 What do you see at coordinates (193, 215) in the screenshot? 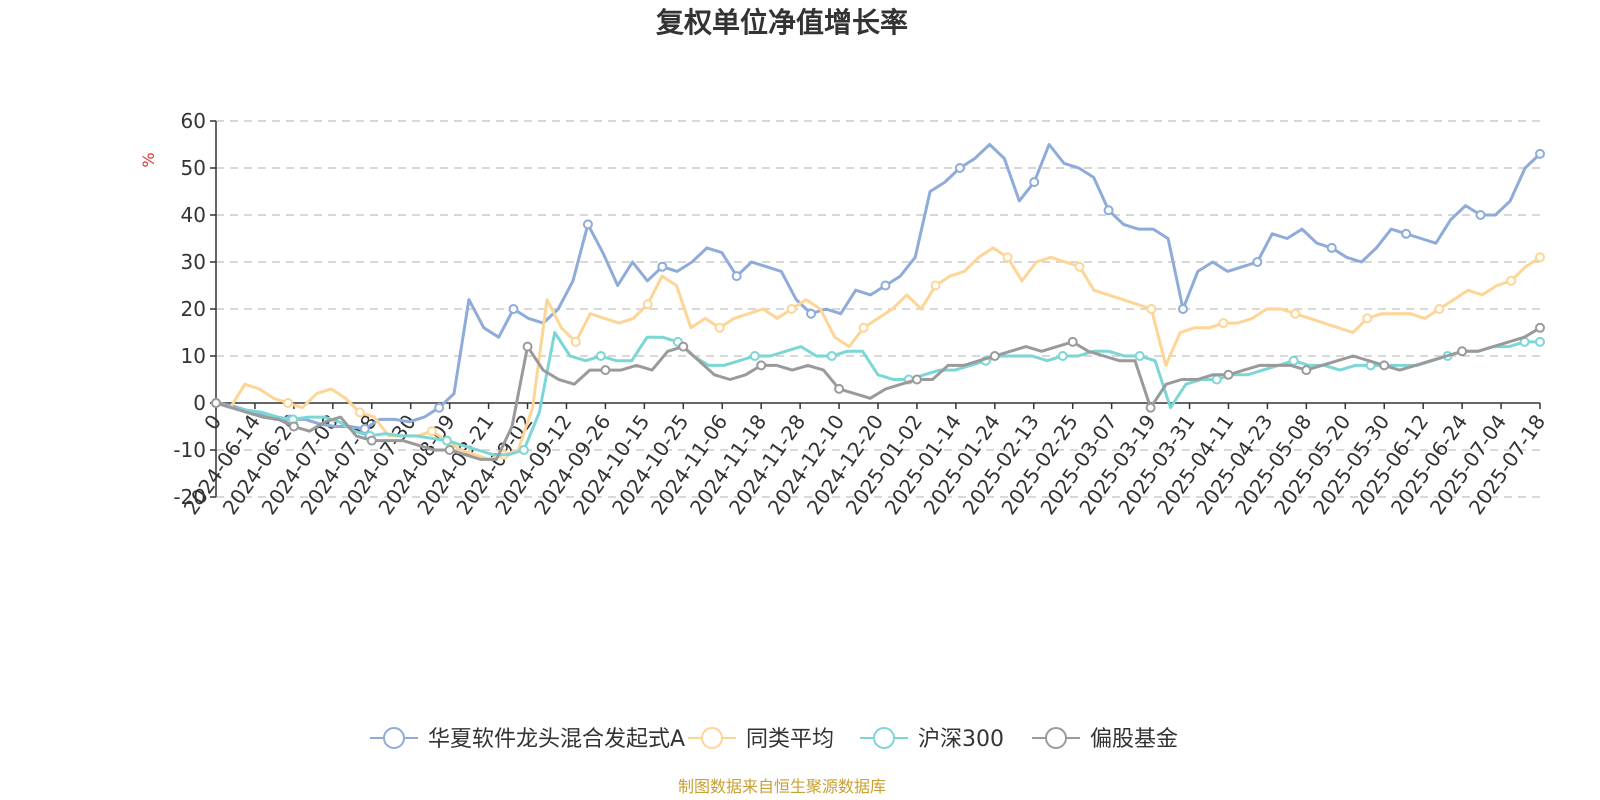
I see `y-tick-label: 40` at bounding box center [193, 215].